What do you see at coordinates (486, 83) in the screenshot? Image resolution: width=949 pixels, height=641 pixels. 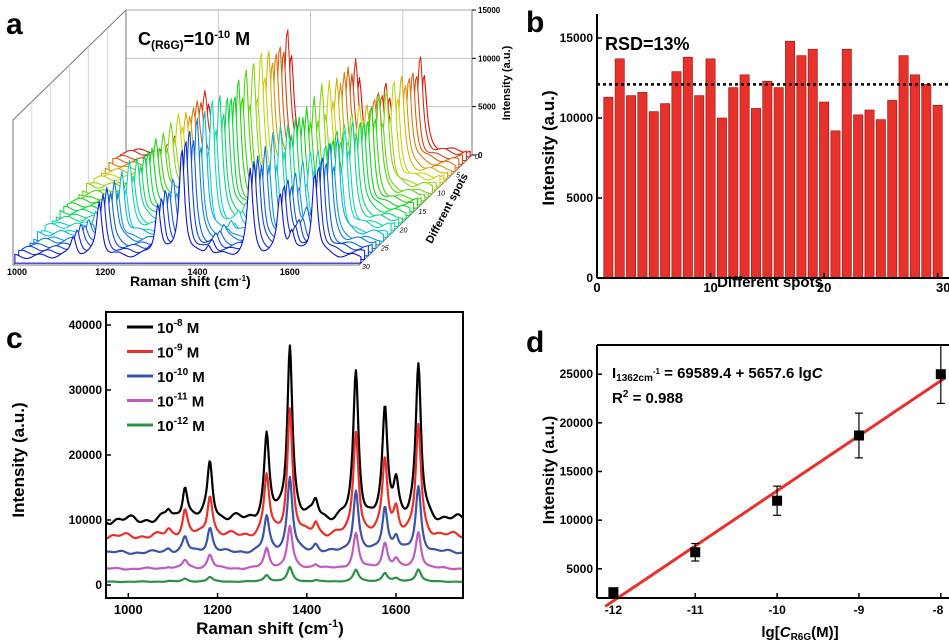 I see `panel-a-z-ticks: 0 5000 10000 15000` at bounding box center [486, 83].